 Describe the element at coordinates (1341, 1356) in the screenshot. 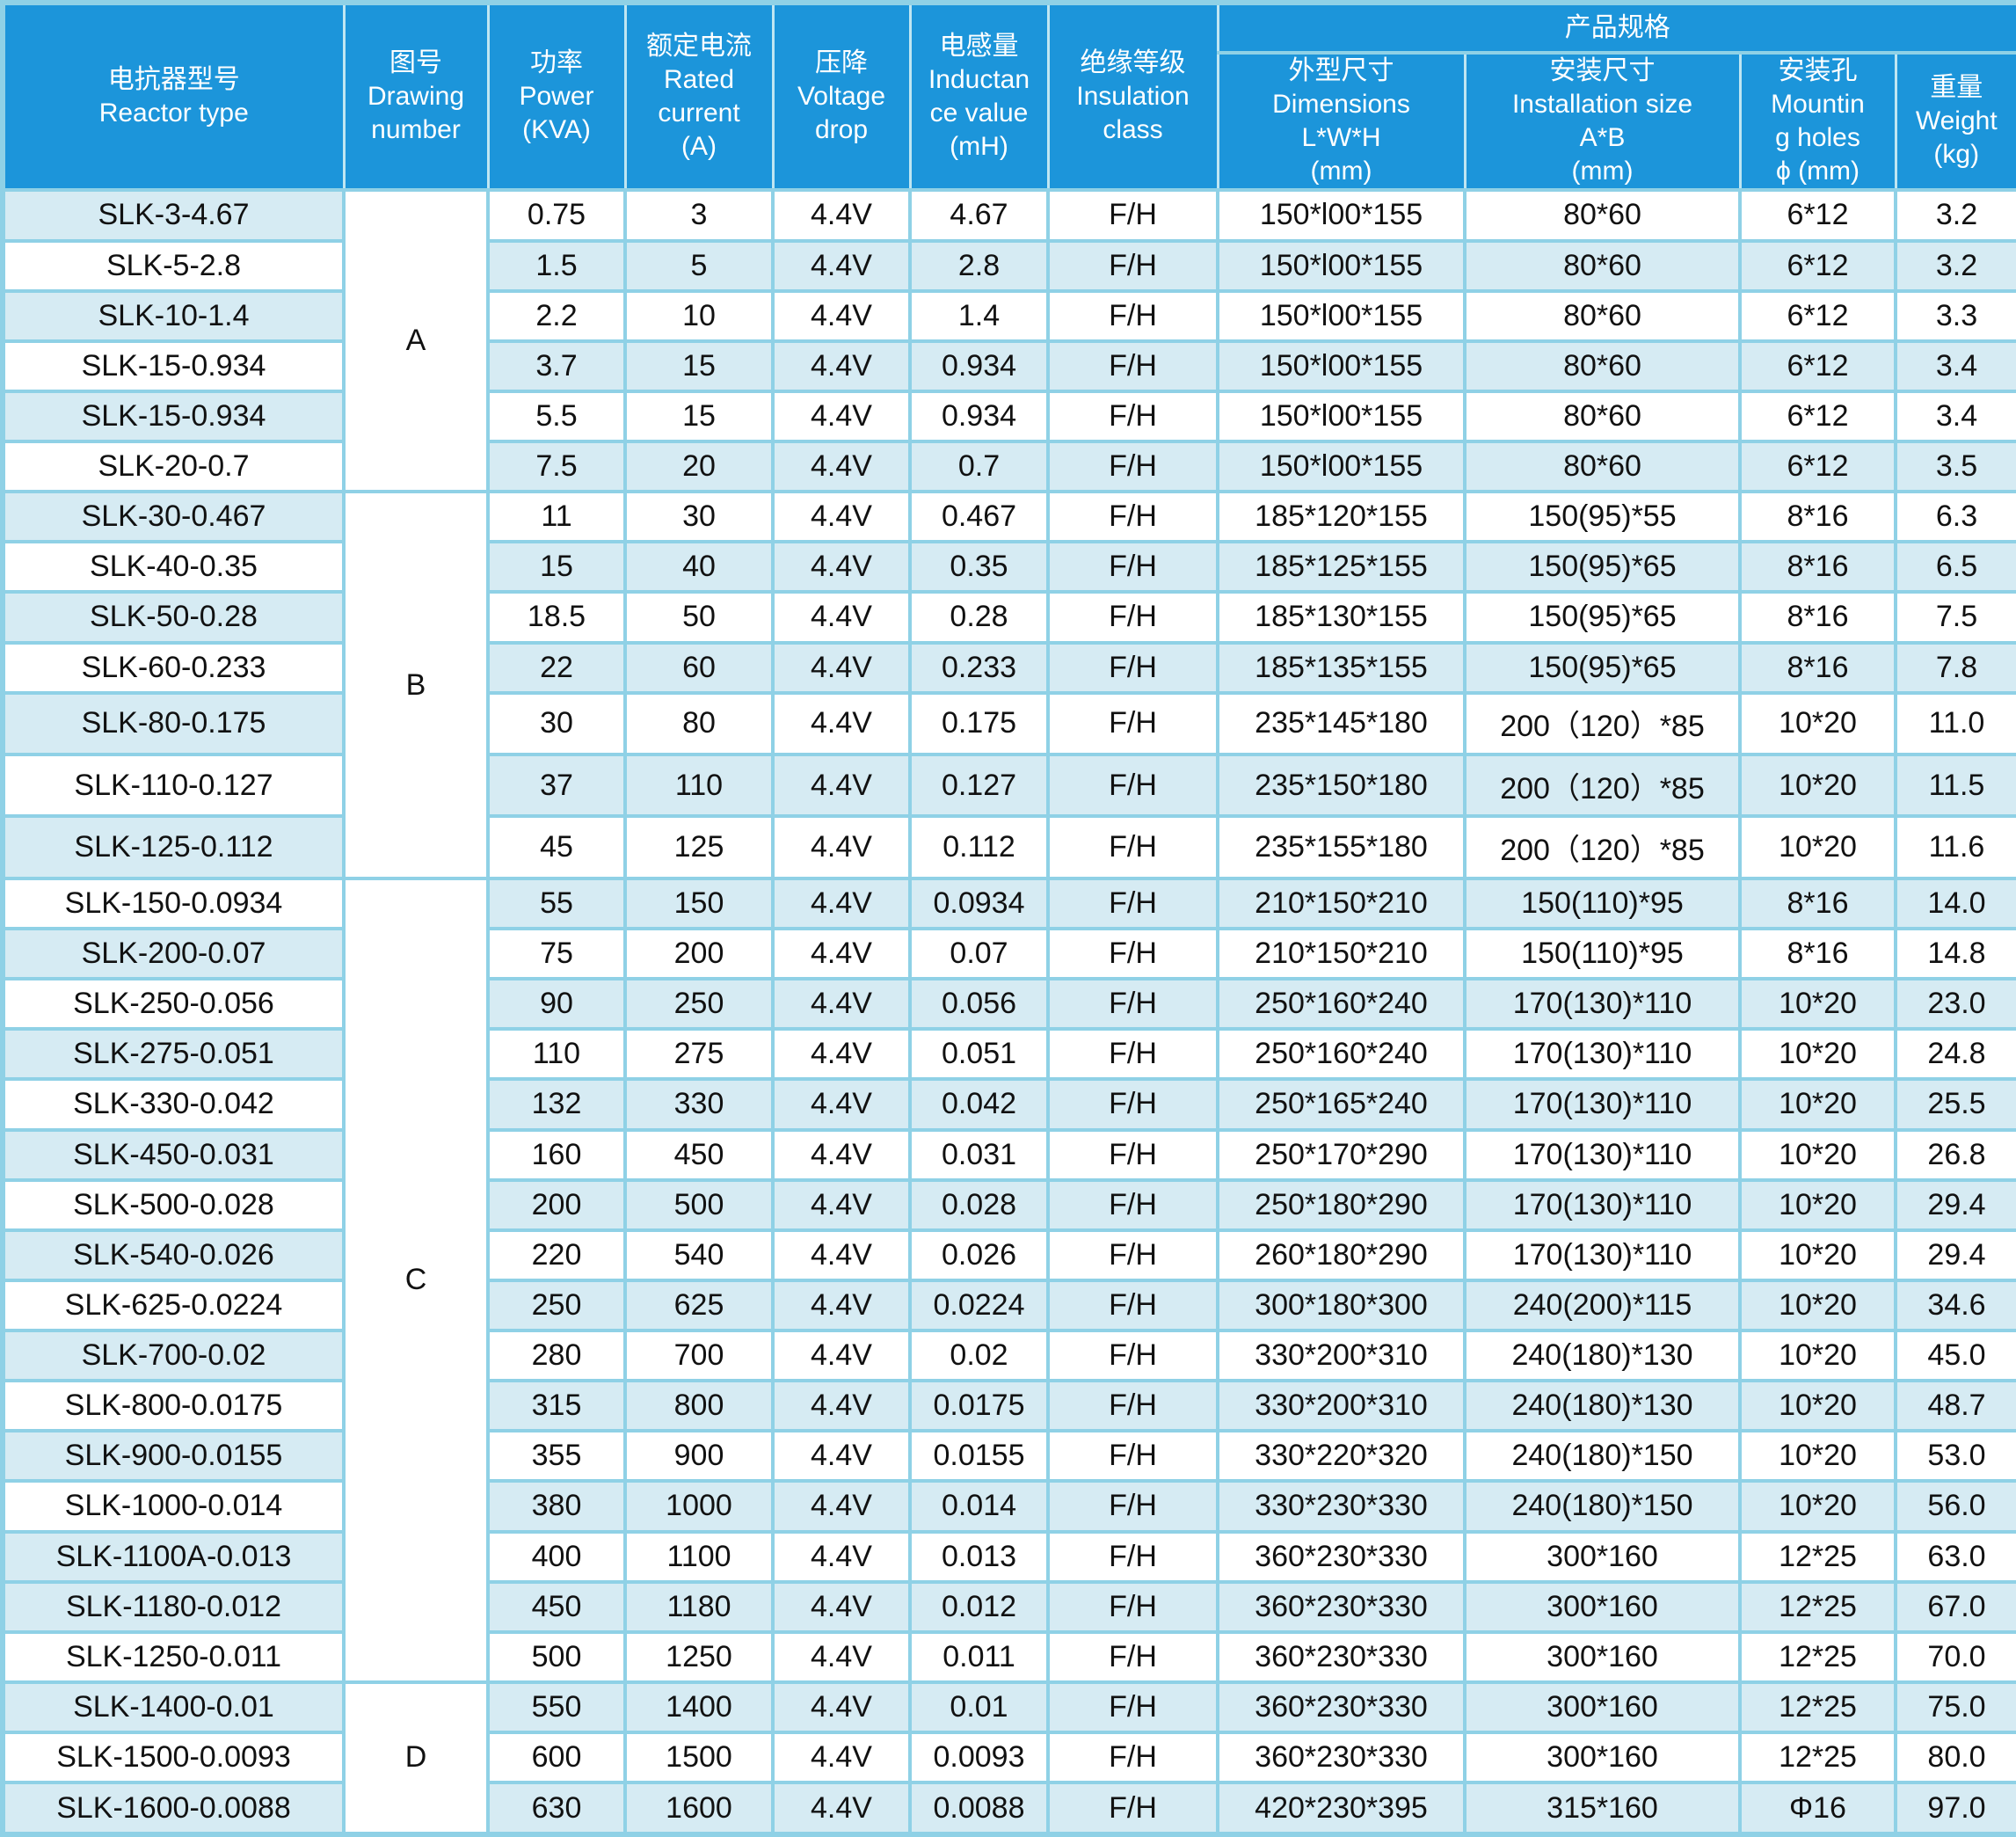

I see `dimensions-cell: 330*200*310` at that location.